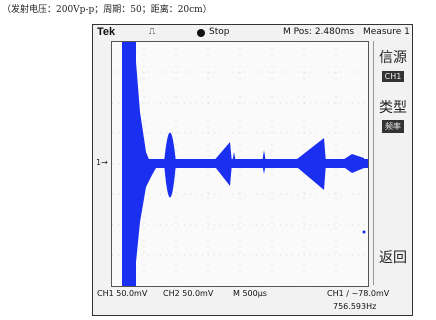 Image resolution: width=436 pixels, height=320 pixels. I want to click on menu-title: Measure 1, so click(386, 32).